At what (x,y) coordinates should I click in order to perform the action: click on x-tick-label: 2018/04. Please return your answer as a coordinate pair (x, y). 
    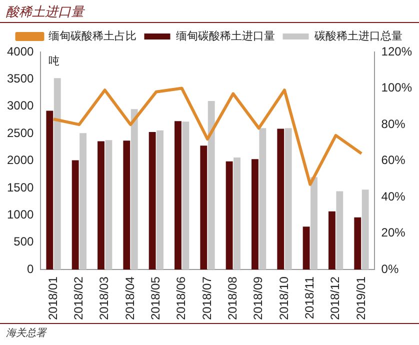
    Looking at the image, I should click on (129, 298).